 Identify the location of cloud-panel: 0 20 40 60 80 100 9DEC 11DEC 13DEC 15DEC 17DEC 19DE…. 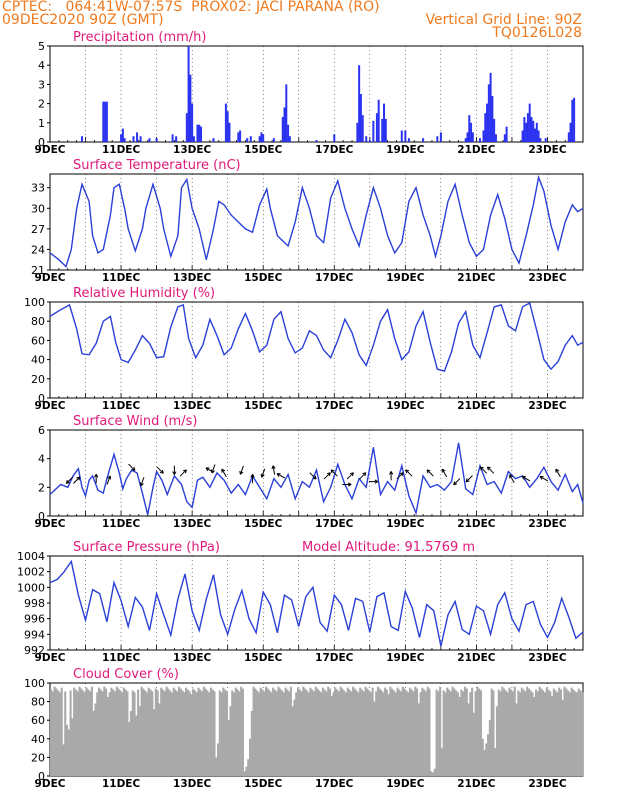
(304, 728).